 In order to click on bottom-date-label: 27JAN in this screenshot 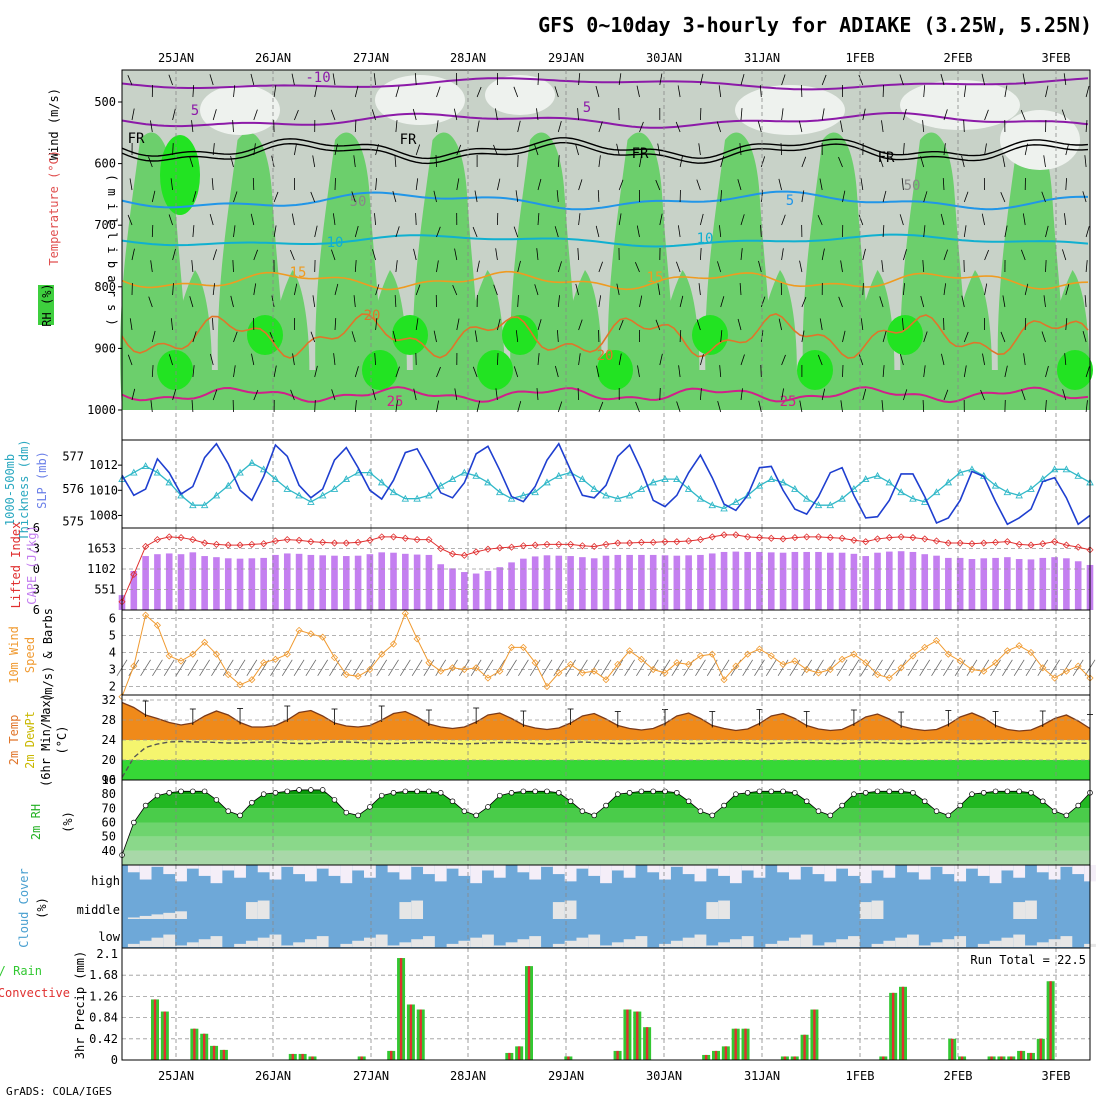, I will do `click(371, 1076)`.